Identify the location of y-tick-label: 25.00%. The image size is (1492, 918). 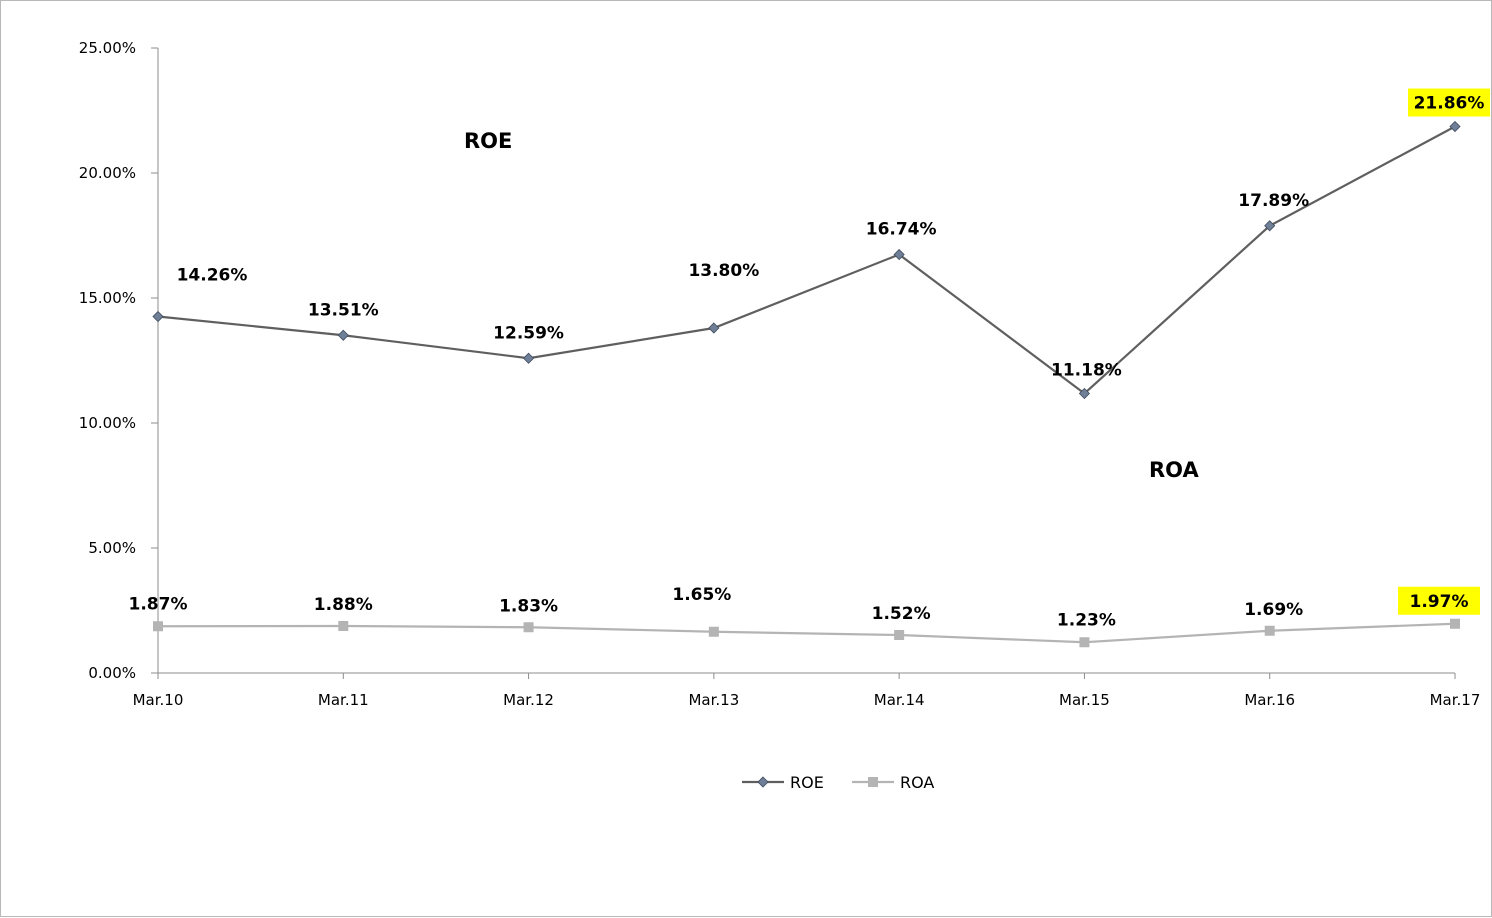
(107, 48).